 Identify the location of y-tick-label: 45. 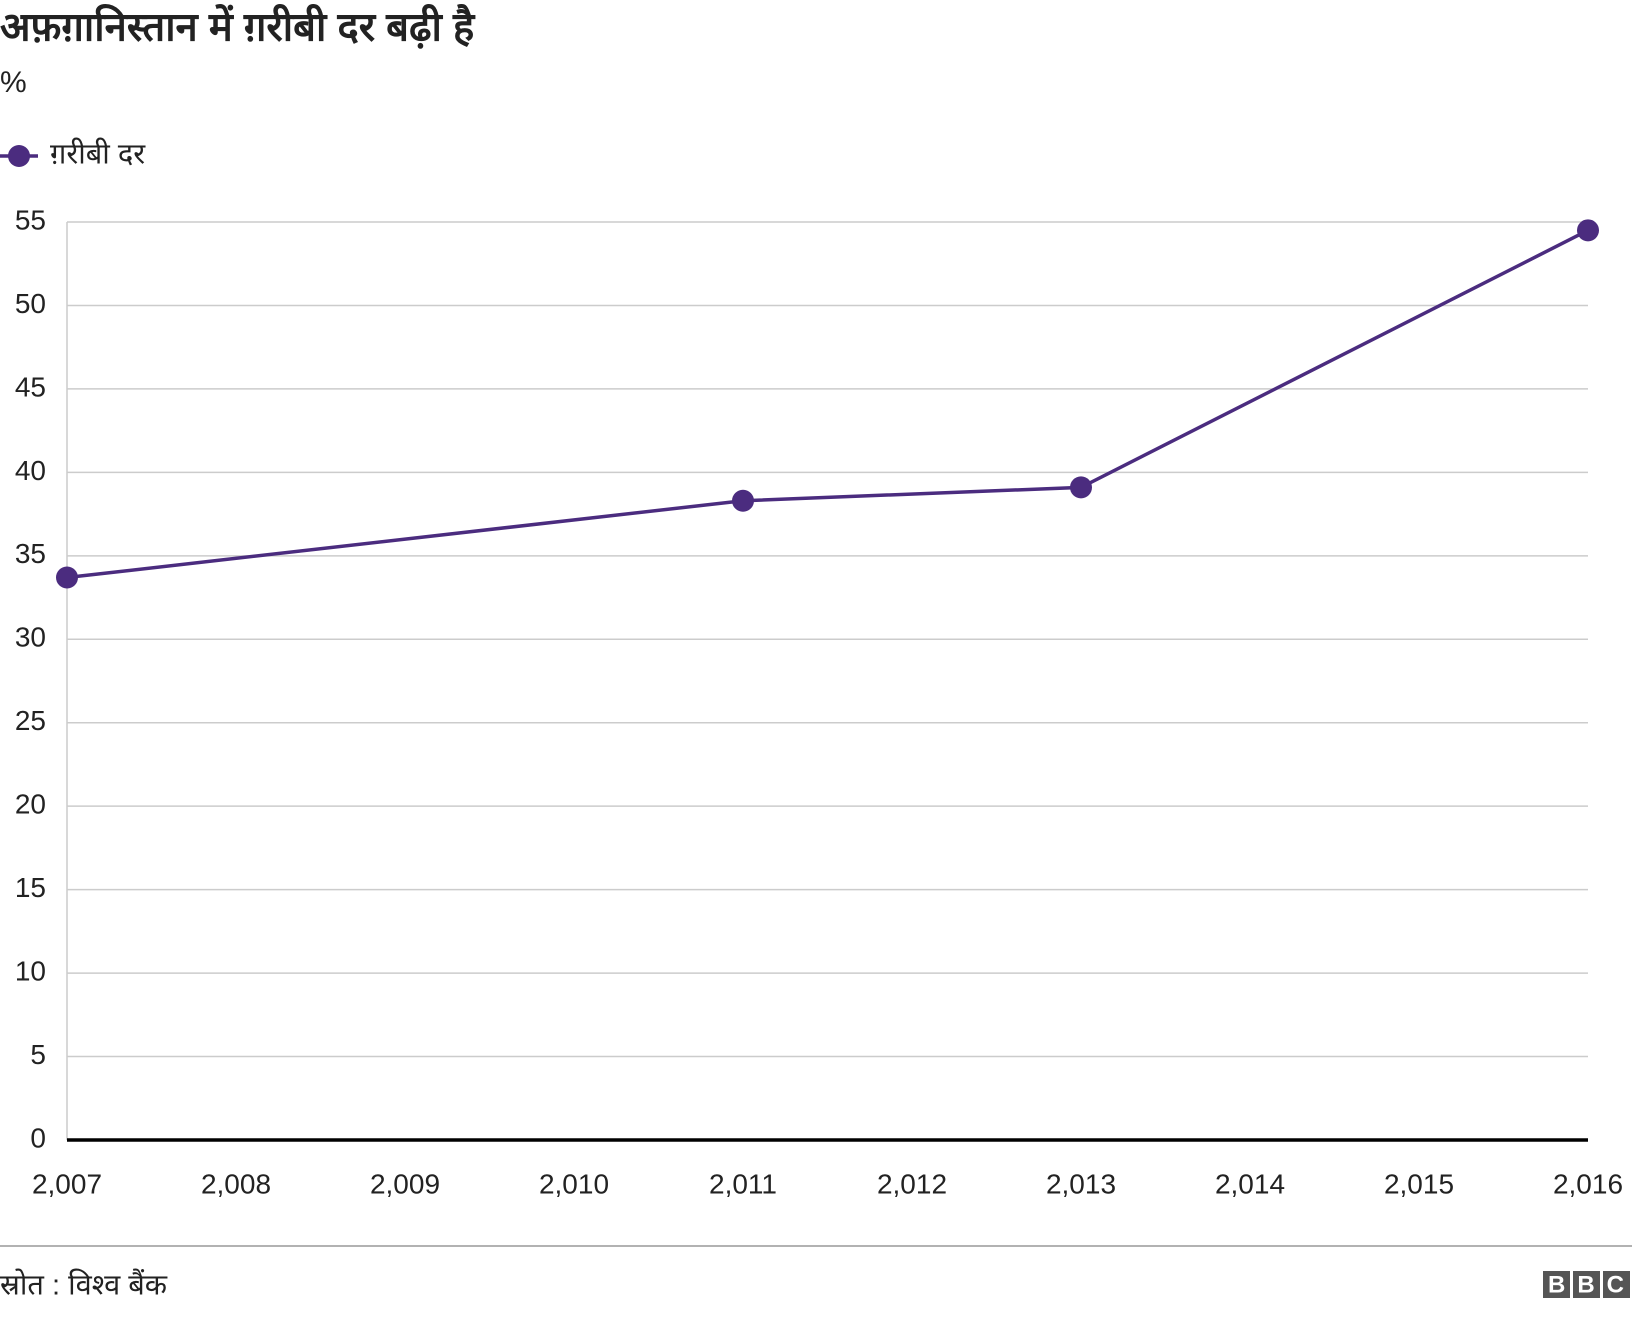
(30, 386).